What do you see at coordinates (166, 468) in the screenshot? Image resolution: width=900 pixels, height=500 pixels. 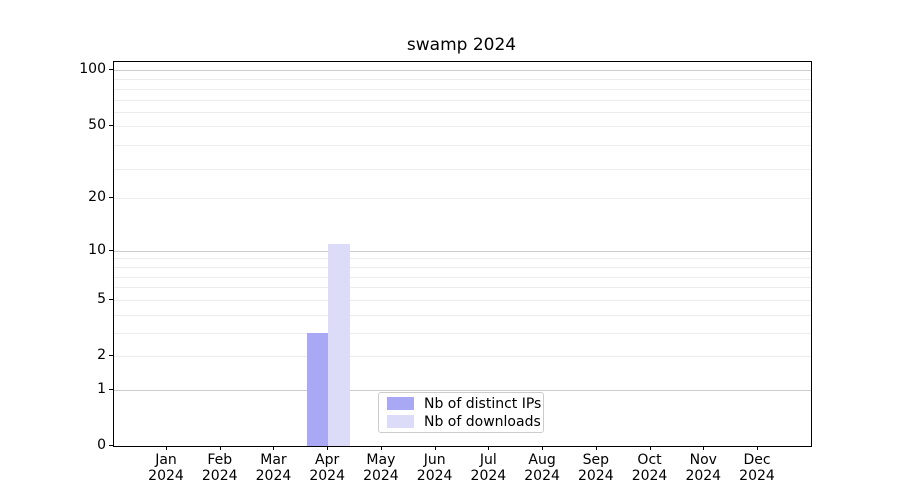 I see `x-tick-label: Jan 2024` at bounding box center [166, 468].